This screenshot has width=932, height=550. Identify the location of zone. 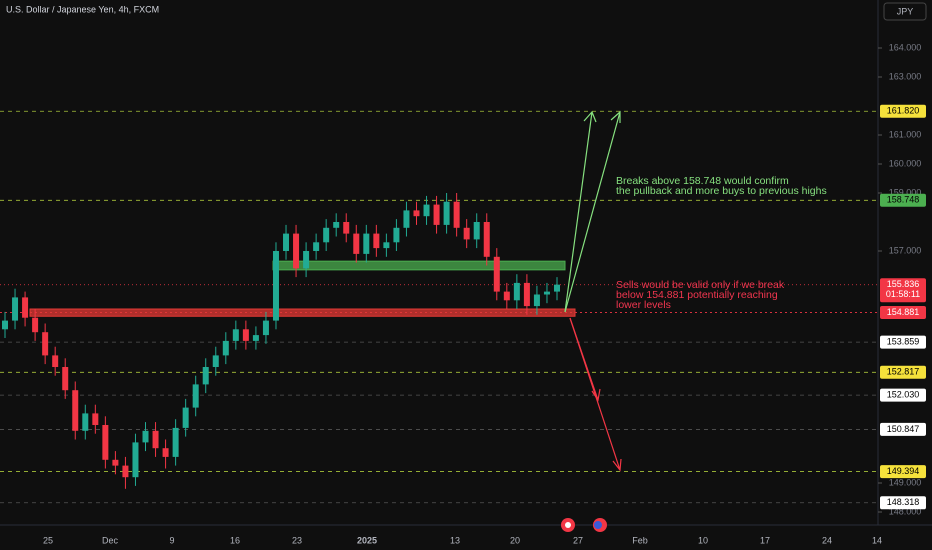
(302, 312).